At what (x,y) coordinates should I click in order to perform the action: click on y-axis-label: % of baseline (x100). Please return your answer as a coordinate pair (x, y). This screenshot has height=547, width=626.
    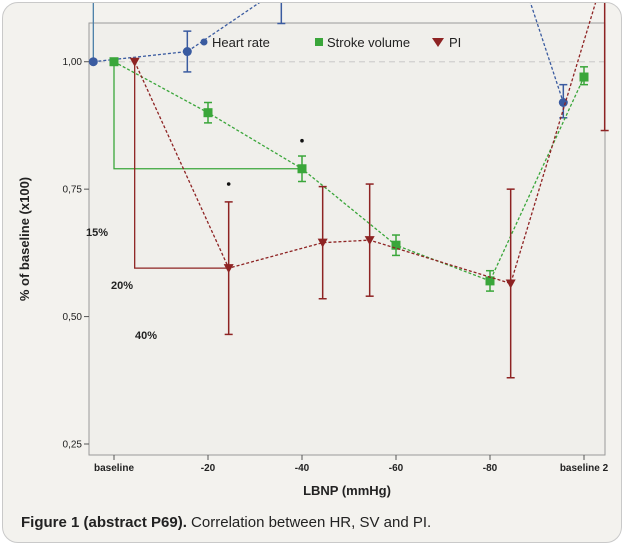
    Looking at the image, I should click on (24, 239).